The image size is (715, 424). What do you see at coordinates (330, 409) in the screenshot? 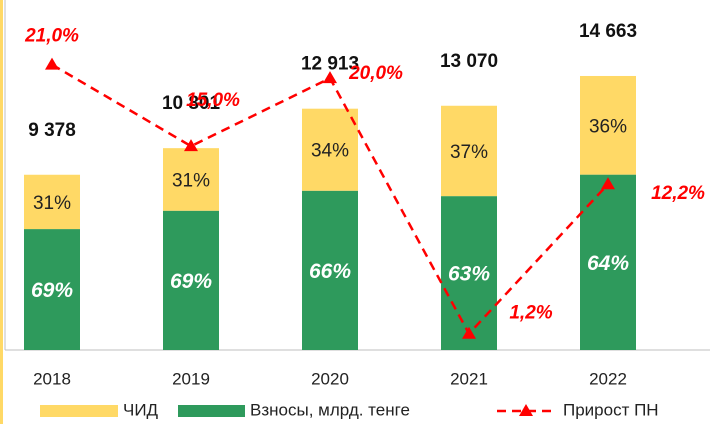
I see `legend-label: Взносы, млрд. тенге` at bounding box center [330, 409].